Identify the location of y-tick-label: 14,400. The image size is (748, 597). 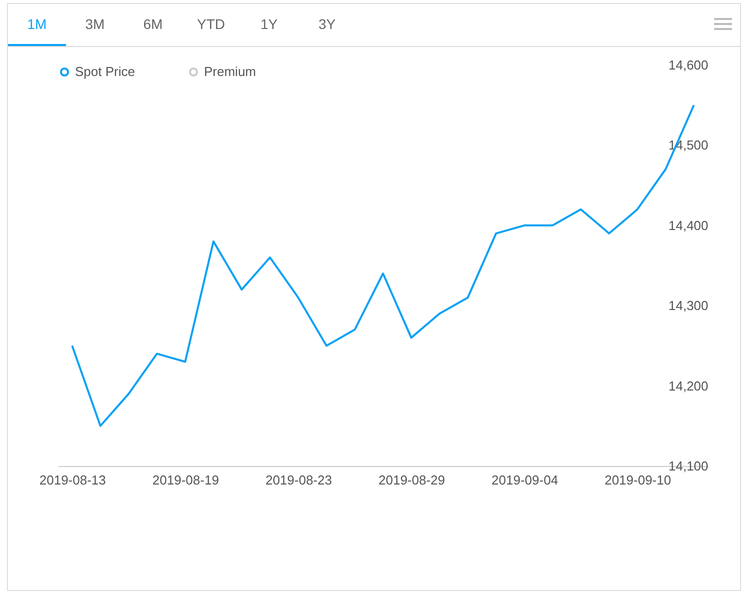
(688, 225).